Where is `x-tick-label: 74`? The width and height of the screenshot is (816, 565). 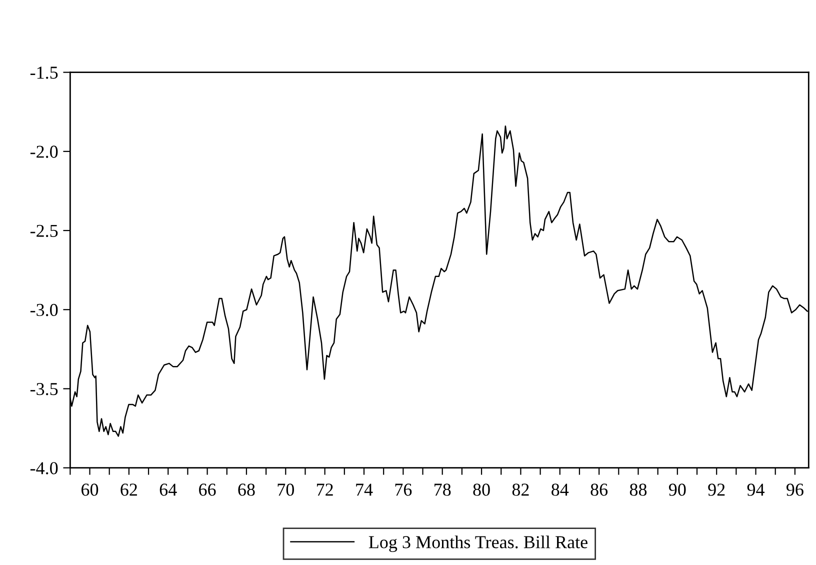 x-tick-label: 74 is located at coordinates (364, 490).